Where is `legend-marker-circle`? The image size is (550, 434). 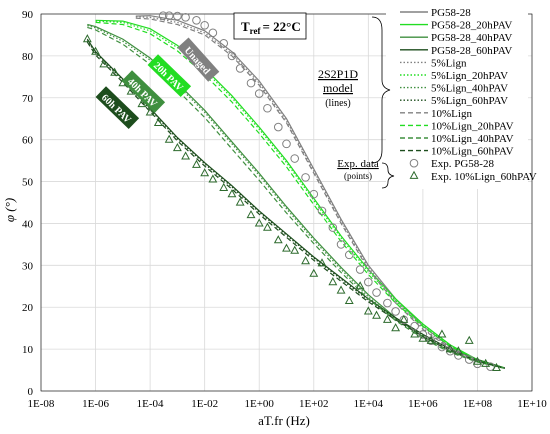 legend-marker-circle is located at coordinates (414, 163).